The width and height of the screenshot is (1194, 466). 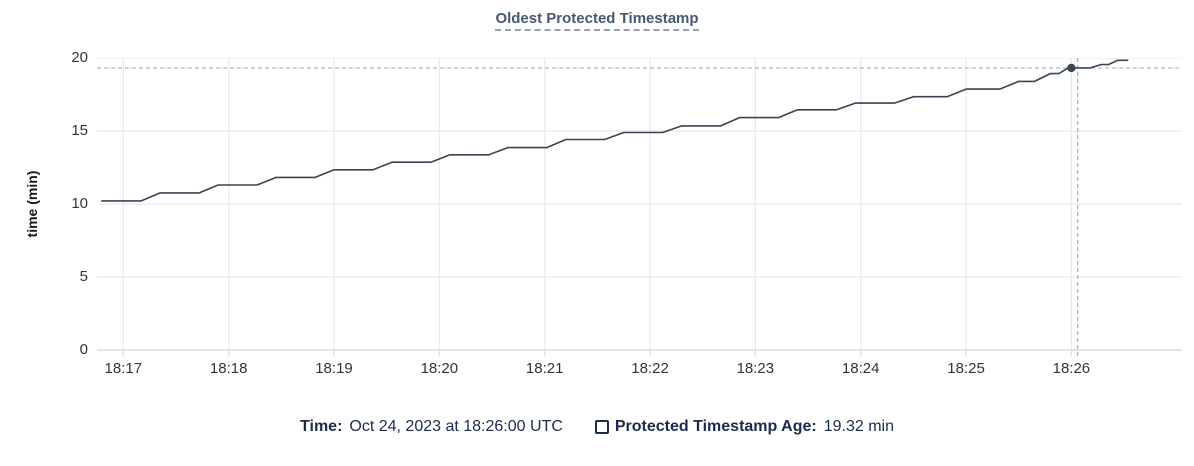 I want to click on legend-time-group: Time: Oct 24, 2023 at 18:26:00 UTC, so click(x=431, y=427).